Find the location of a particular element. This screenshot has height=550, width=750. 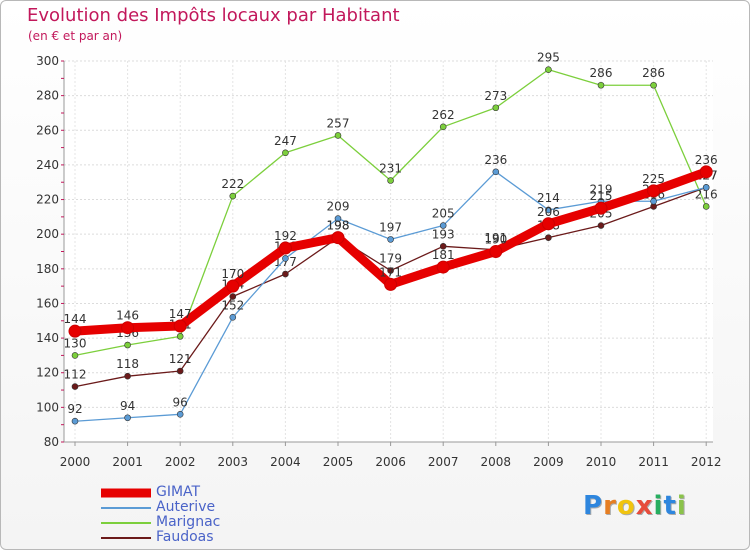

data-label-gimat: 190 is located at coordinates (495, 240).